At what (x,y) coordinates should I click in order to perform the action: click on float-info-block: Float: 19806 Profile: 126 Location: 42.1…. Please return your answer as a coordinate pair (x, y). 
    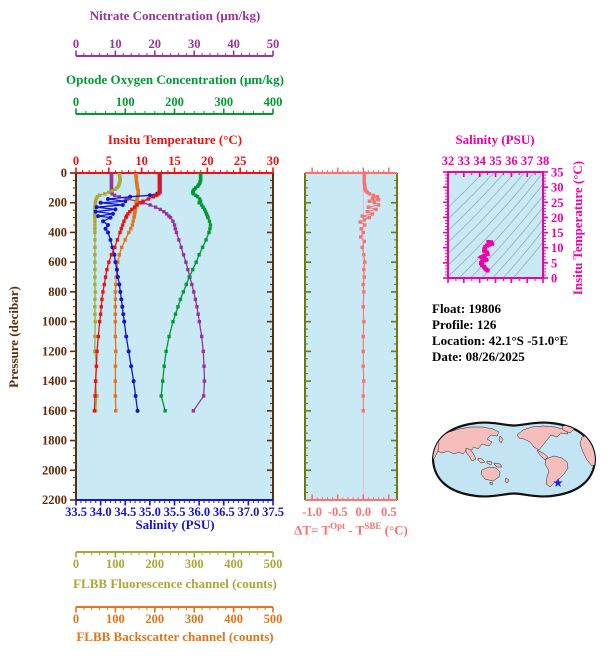
    Looking at the image, I should click on (500, 333).